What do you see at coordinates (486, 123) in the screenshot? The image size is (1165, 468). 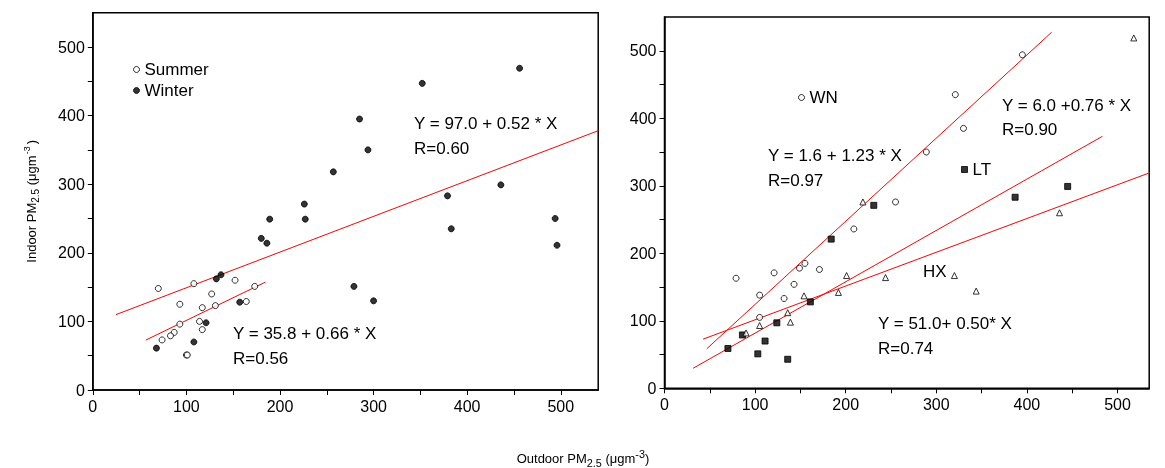 I see `annotation: Y = 97.0 + 0.52 * X` at bounding box center [486, 123].